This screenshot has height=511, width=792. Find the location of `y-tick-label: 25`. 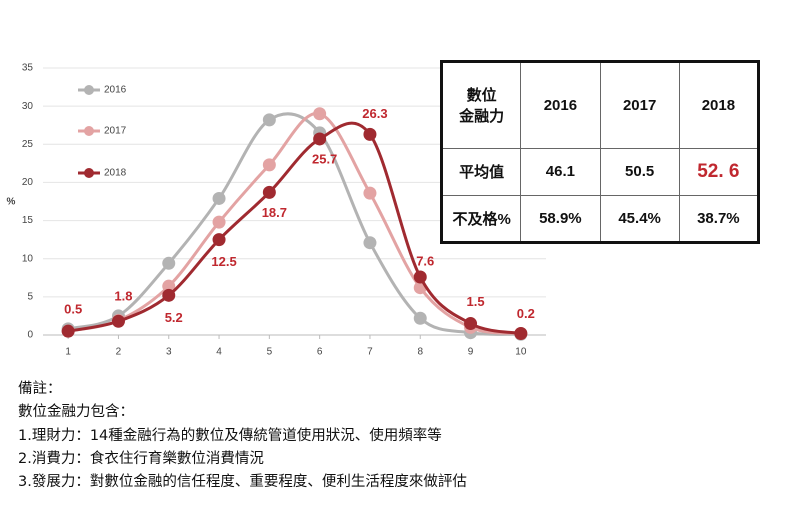

y-tick-label: 25 is located at coordinates (28, 144).